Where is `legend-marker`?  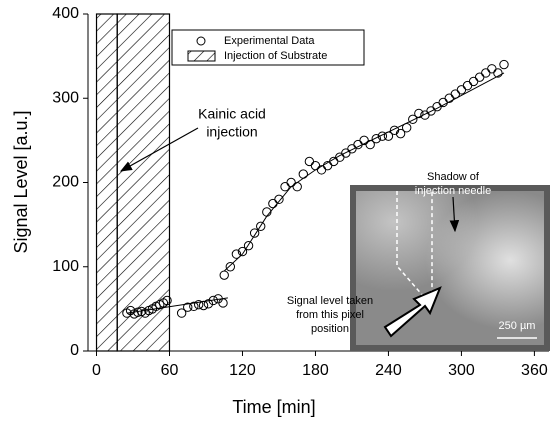
legend-marker is located at coordinates (201, 41).